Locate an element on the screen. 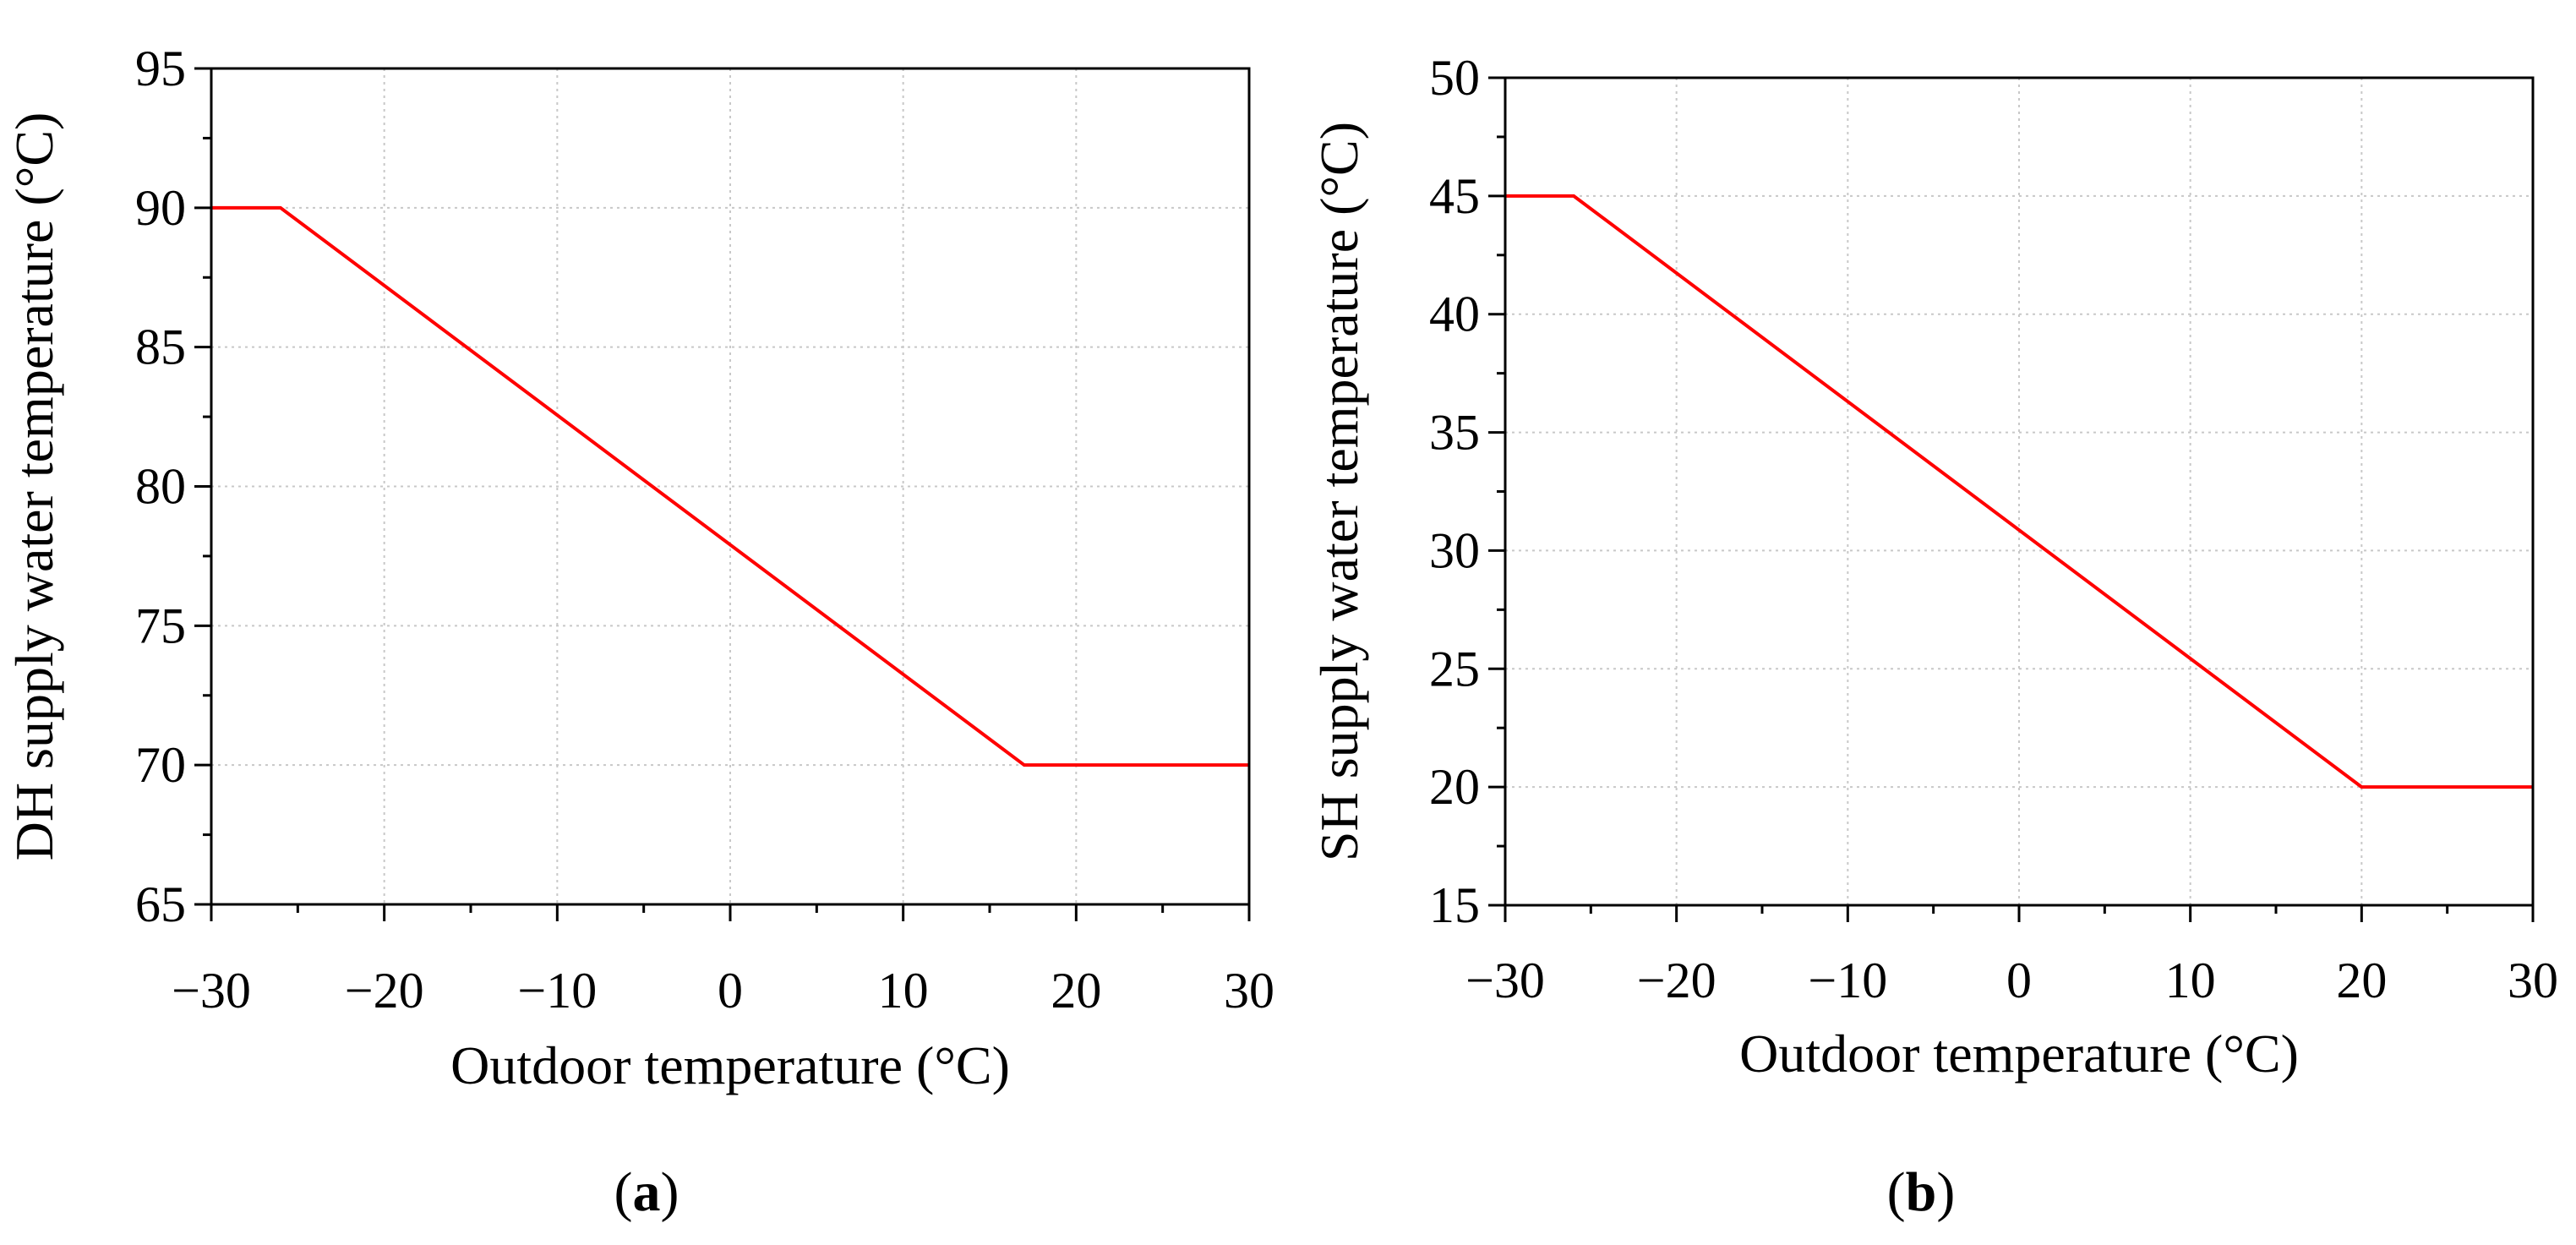  y-axis-title: DH supply water temperature (°C) is located at coordinates (34, 486).